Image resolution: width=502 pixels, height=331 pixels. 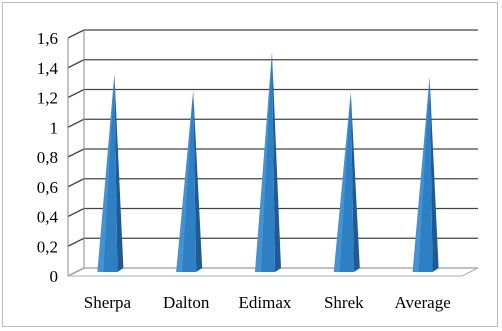 What do you see at coordinates (54, 276) in the screenshot?
I see `y-tick-label: 0` at bounding box center [54, 276].